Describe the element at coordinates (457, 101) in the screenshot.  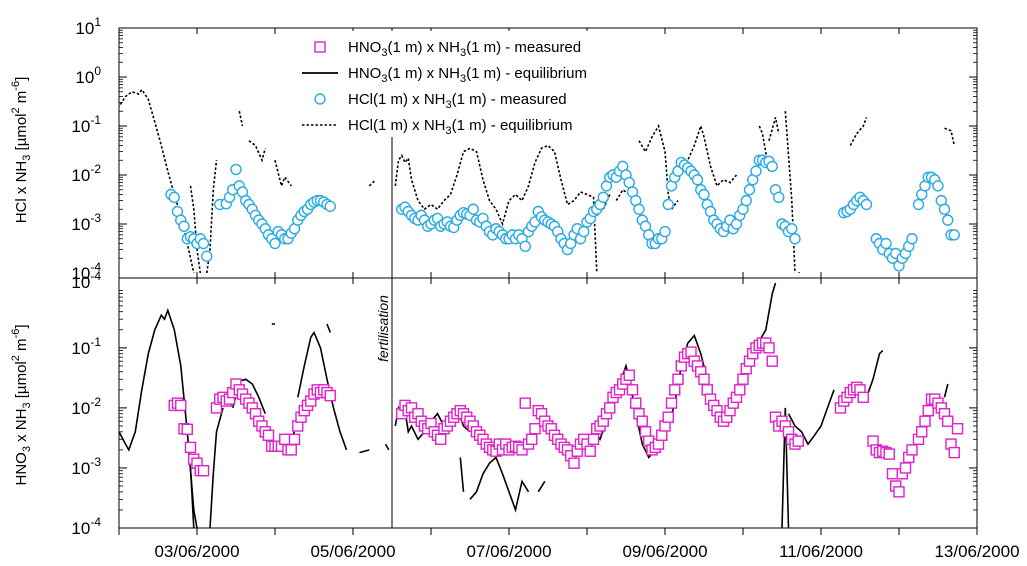
I see `legend-label: HCl(1 m) x NH3(1 m) - measured` at that location.